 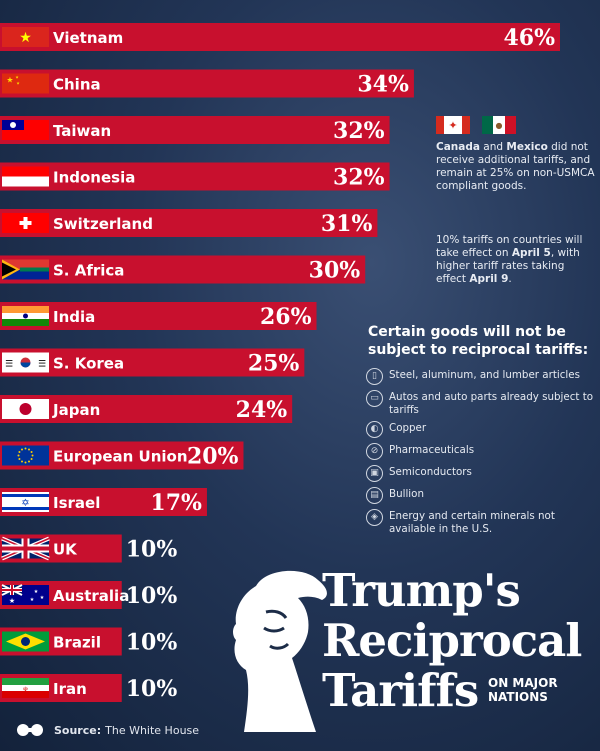 I want to click on exempt-item: ▤ Bullion, so click(x=481, y=495).